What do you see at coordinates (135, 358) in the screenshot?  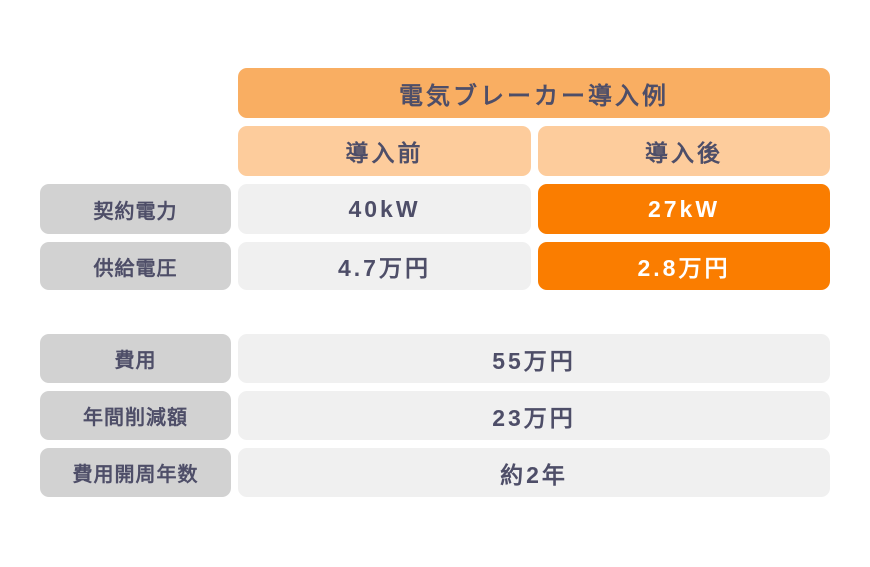 I see `row-label-cost: 費用` at bounding box center [135, 358].